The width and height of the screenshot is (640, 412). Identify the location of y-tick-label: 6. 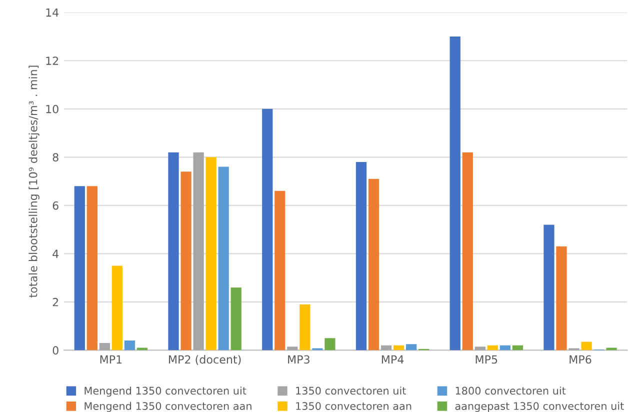
(55, 205).